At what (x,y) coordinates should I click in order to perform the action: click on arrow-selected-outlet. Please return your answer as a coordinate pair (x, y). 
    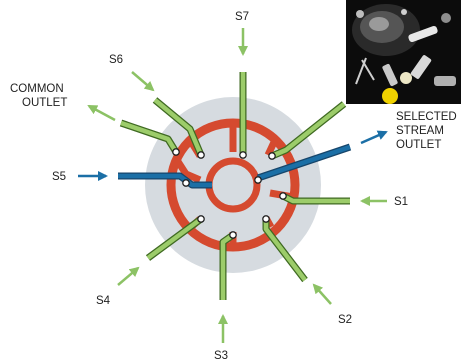
    Looking at the image, I should click on (374, 137).